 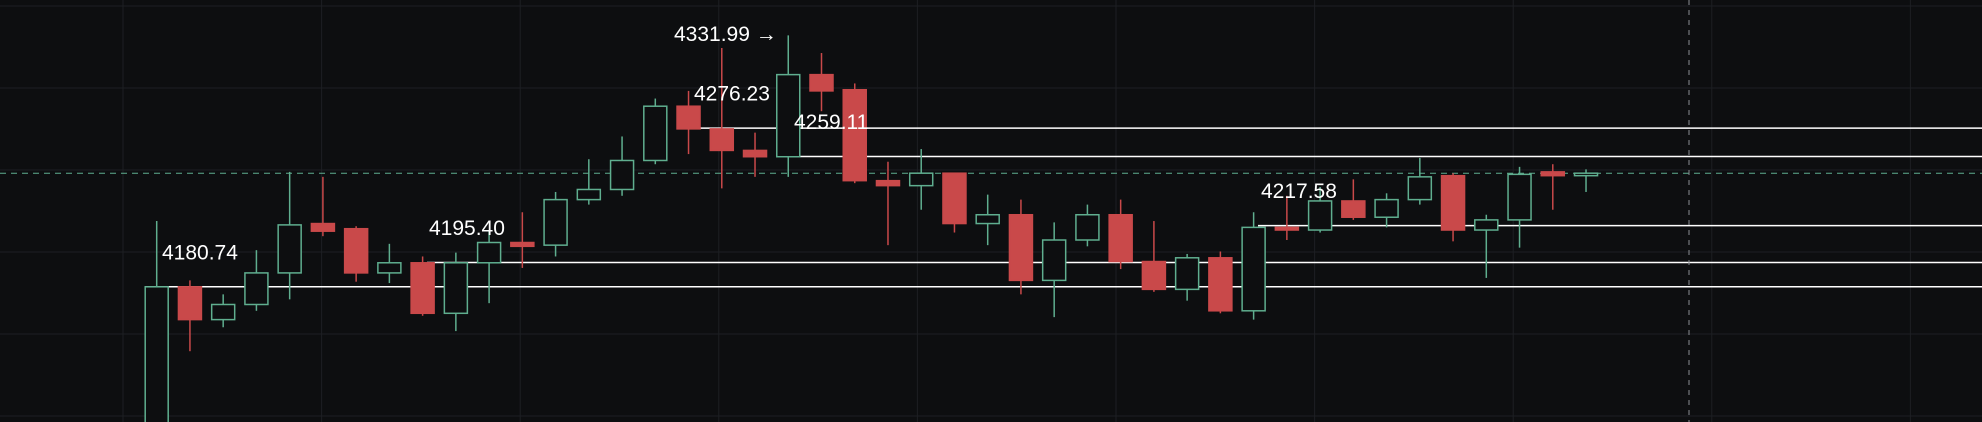 What do you see at coordinates (200, 252) in the screenshot?
I see `level-label: 4180.74` at bounding box center [200, 252].